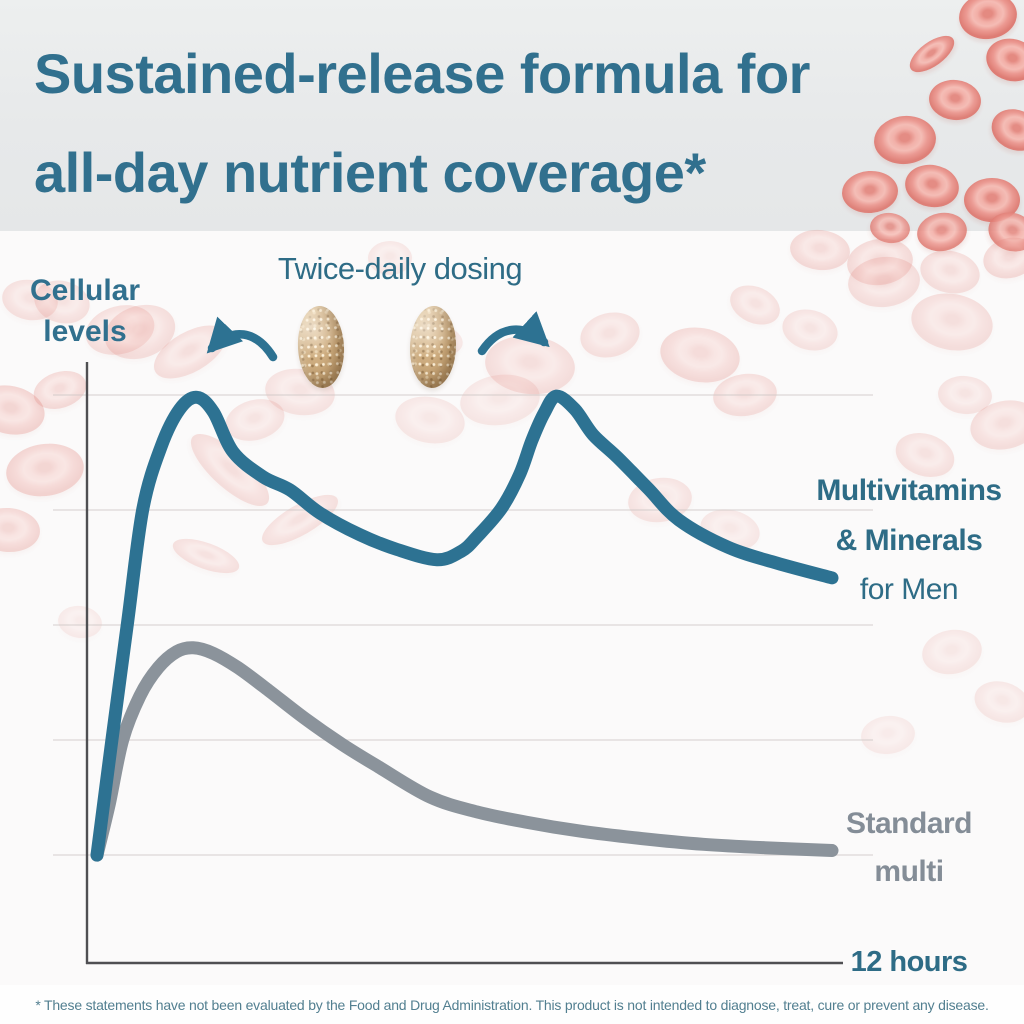 The image size is (1024, 1024). Describe the element at coordinates (909, 490) in the screenshot. I see `series-label-multivitamins-line1: Multivitamins` at that location.